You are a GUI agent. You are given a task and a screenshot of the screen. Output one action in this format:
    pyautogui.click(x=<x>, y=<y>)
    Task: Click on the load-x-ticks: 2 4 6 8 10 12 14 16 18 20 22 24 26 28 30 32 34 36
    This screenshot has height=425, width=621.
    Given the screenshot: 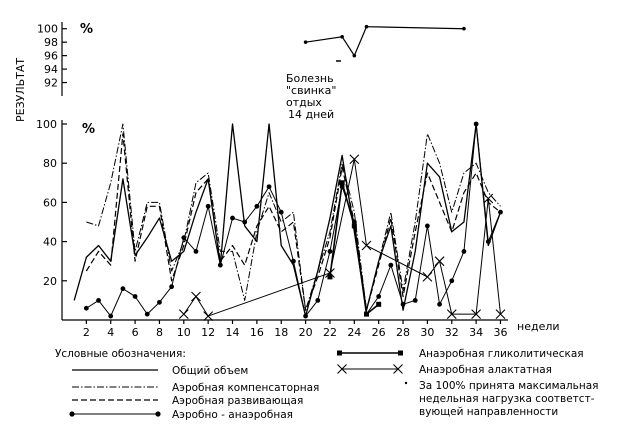 What is the action you would take?
    pyautogui.click(x=295, y=329)
    